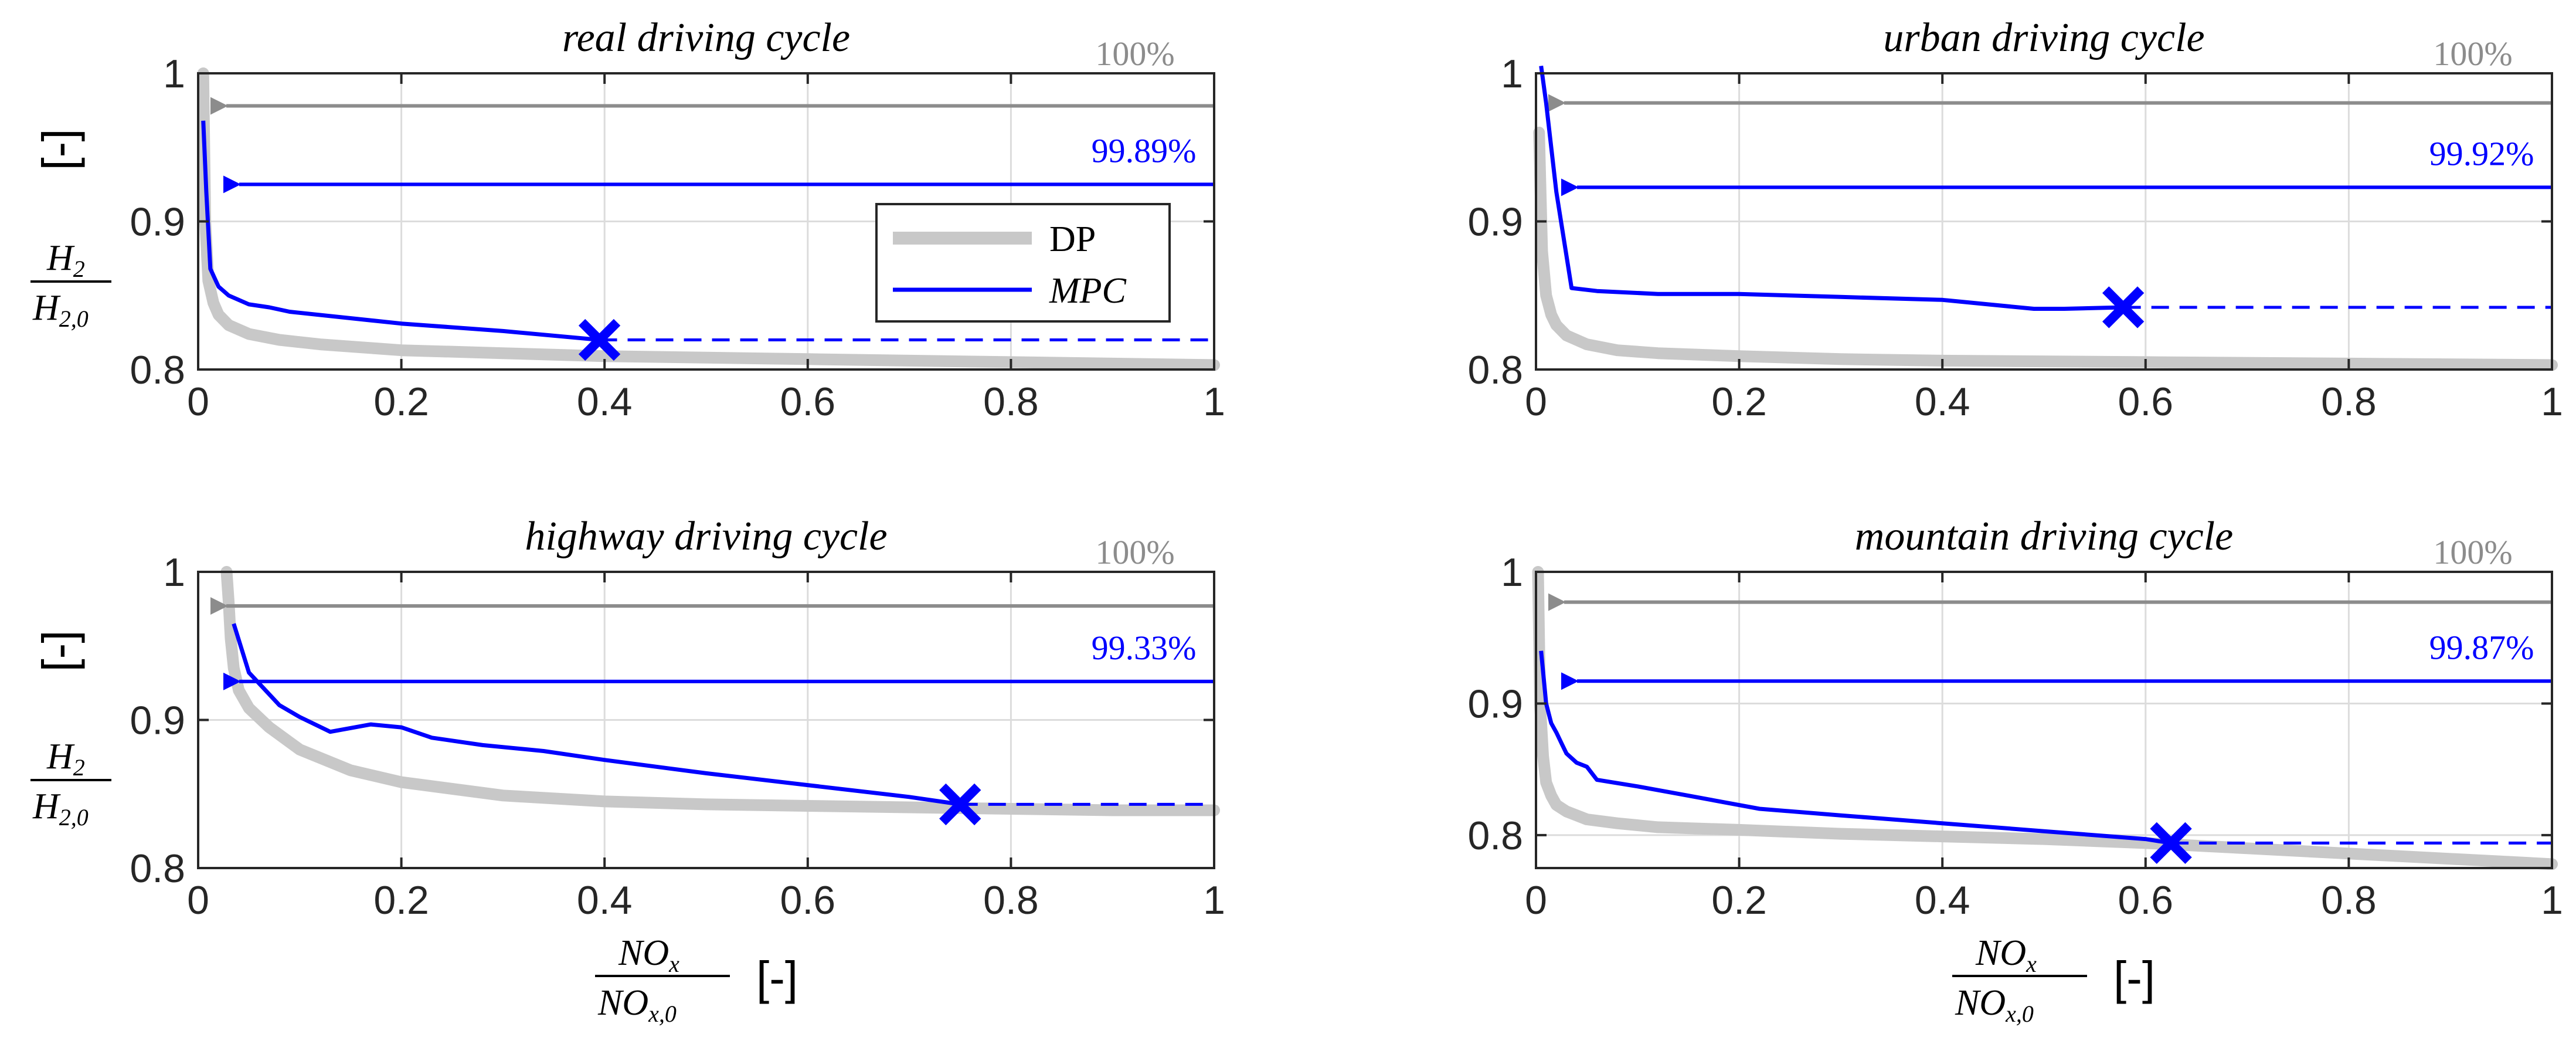 The image size is (2576, 1044). What do you see at coordinates (2481, 647) in the screenshot?
I see `mpc-percent-label: 99.87%` at bounding box center [2481, 647].